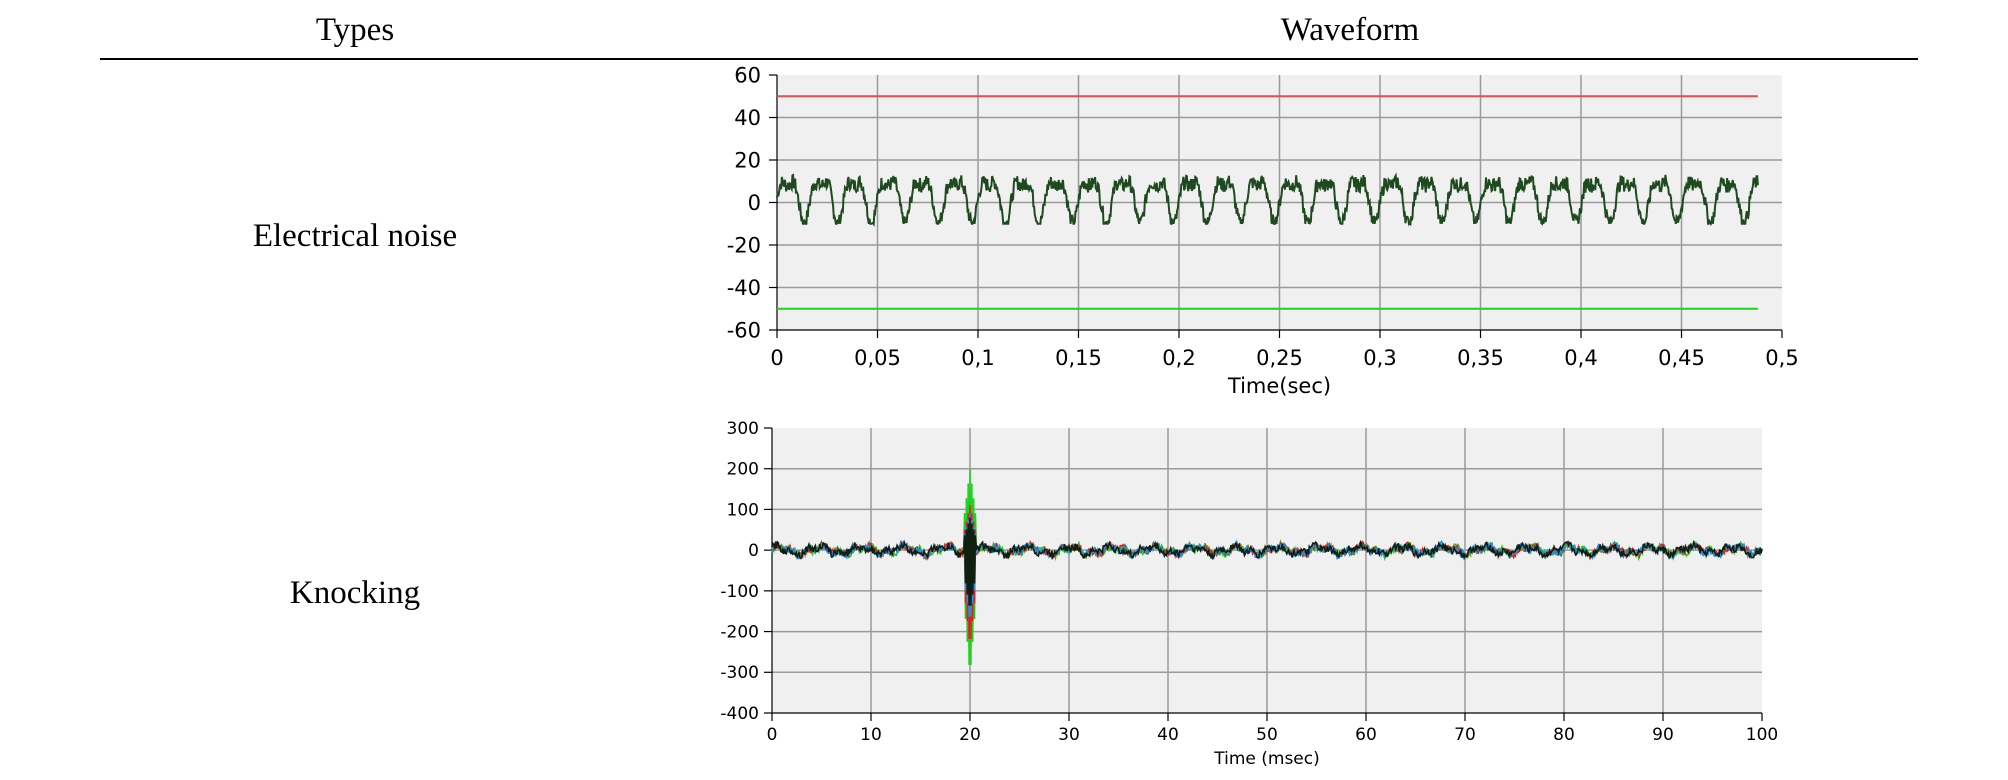 This screenshot has height=780, width=2008. What do you see at coordinates (739, 592) in the screenshot?
I see `y-tick-label: -100` at bounding box center [739, 592].